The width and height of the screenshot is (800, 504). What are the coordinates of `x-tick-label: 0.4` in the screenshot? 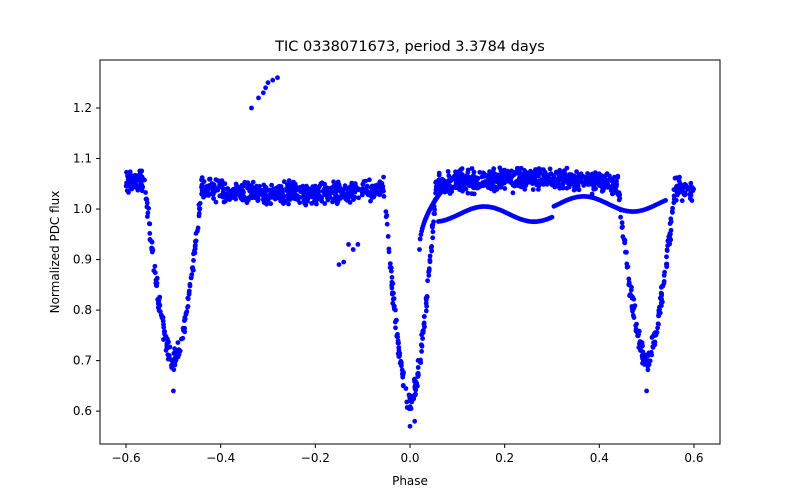 It's located at (599, 458).